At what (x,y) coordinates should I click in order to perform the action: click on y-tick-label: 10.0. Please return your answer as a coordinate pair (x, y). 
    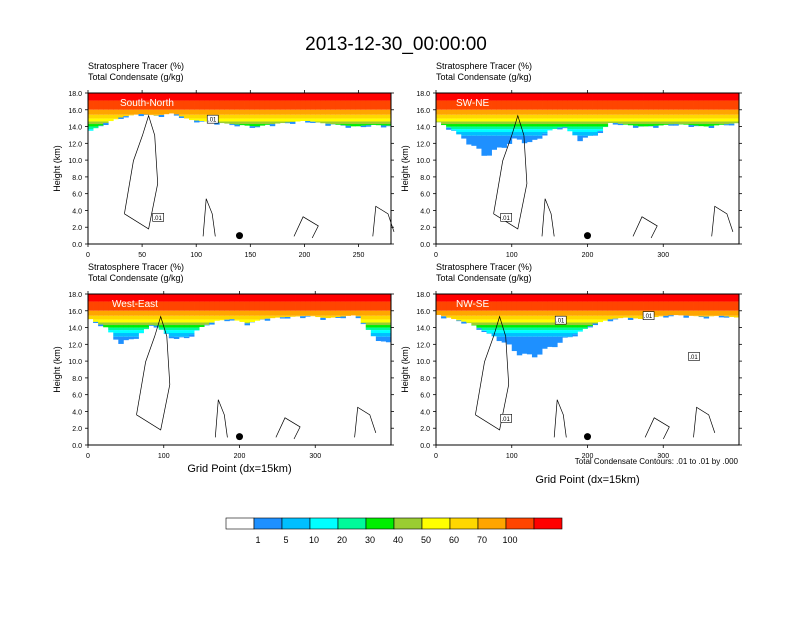
    Looking at the image, I should click on (423, 161).